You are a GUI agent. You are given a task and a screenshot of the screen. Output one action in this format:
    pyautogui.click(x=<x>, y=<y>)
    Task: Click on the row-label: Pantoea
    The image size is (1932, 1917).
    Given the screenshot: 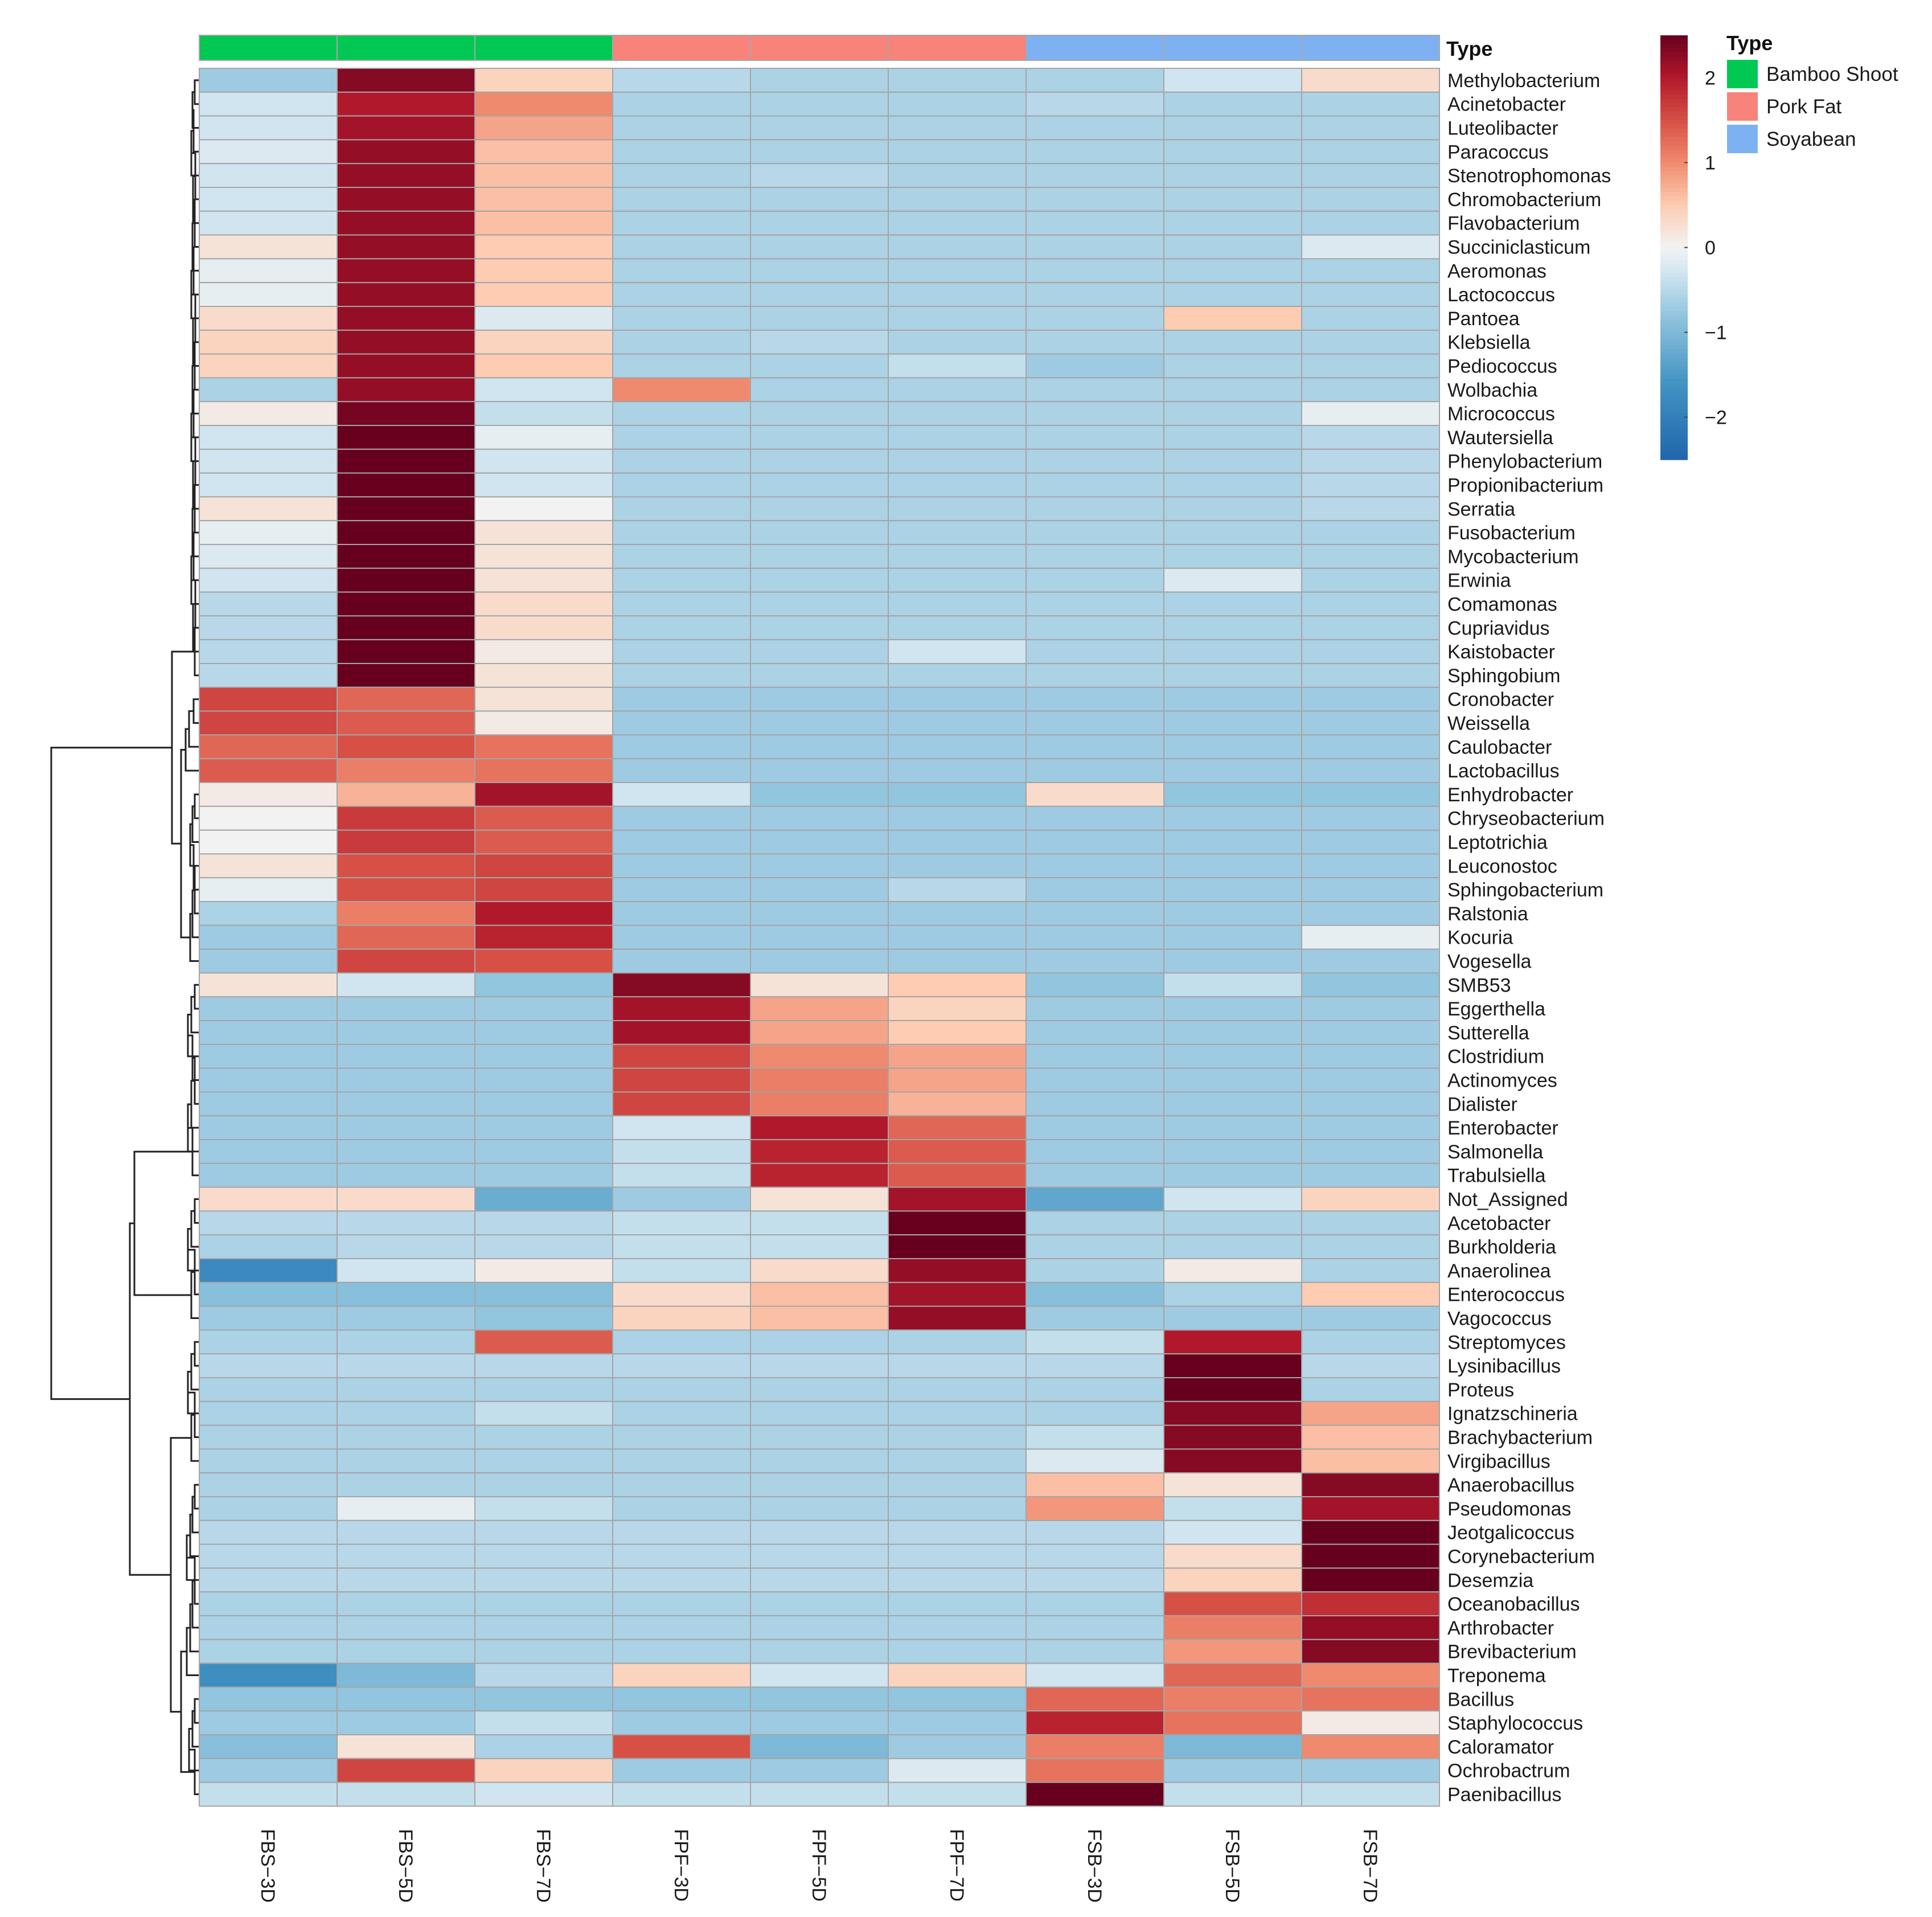 What is the action you would take?
    pyautogui.click(x=1483, y=319)
    